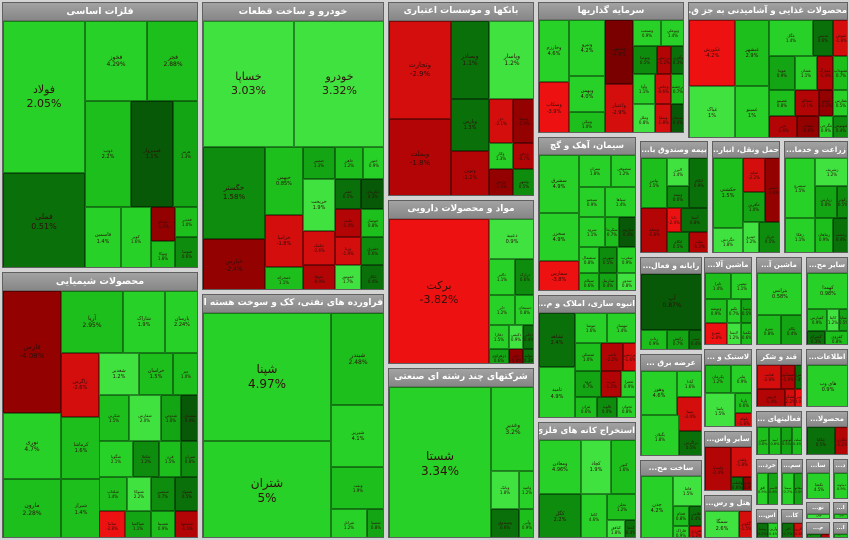  What do you see at coordinates (694, 220) in the screenshot?
I see `stock-tile: آسیا 0.8%` at bounding box center [694, 220].